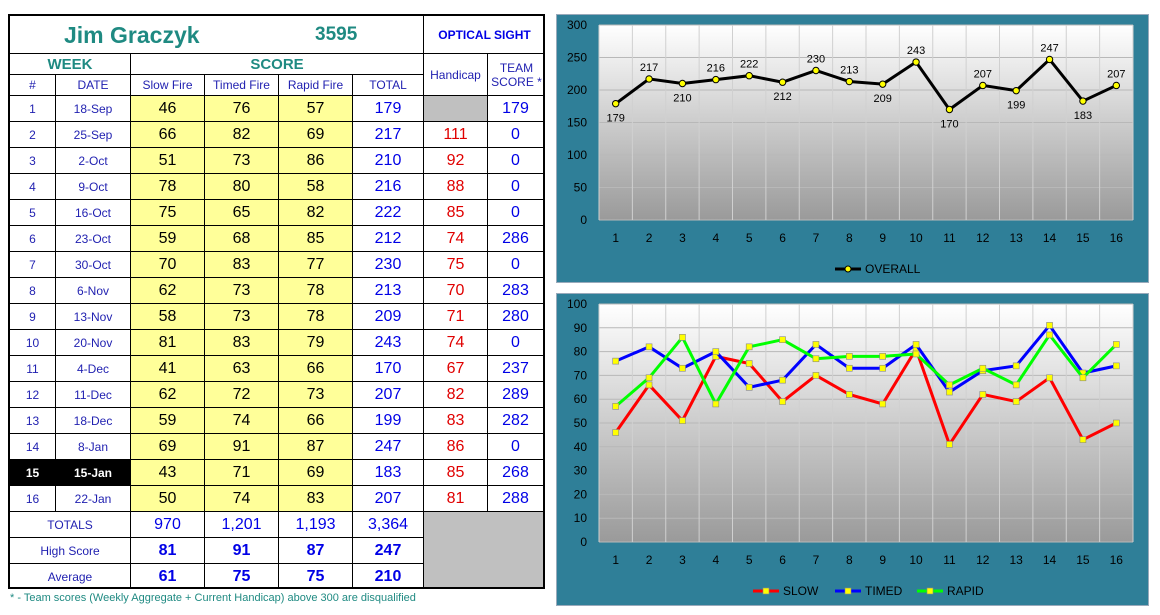 The image size is (1160, 615). I want to click on slow-header: Slow Fire, so click(168, 85).